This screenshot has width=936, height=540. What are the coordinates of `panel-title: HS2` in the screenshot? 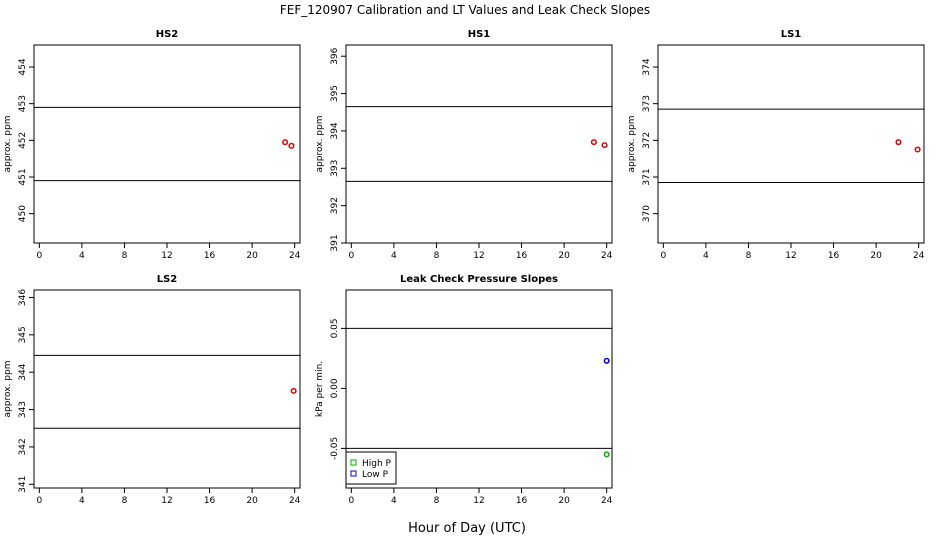 It's located at (167, 34).